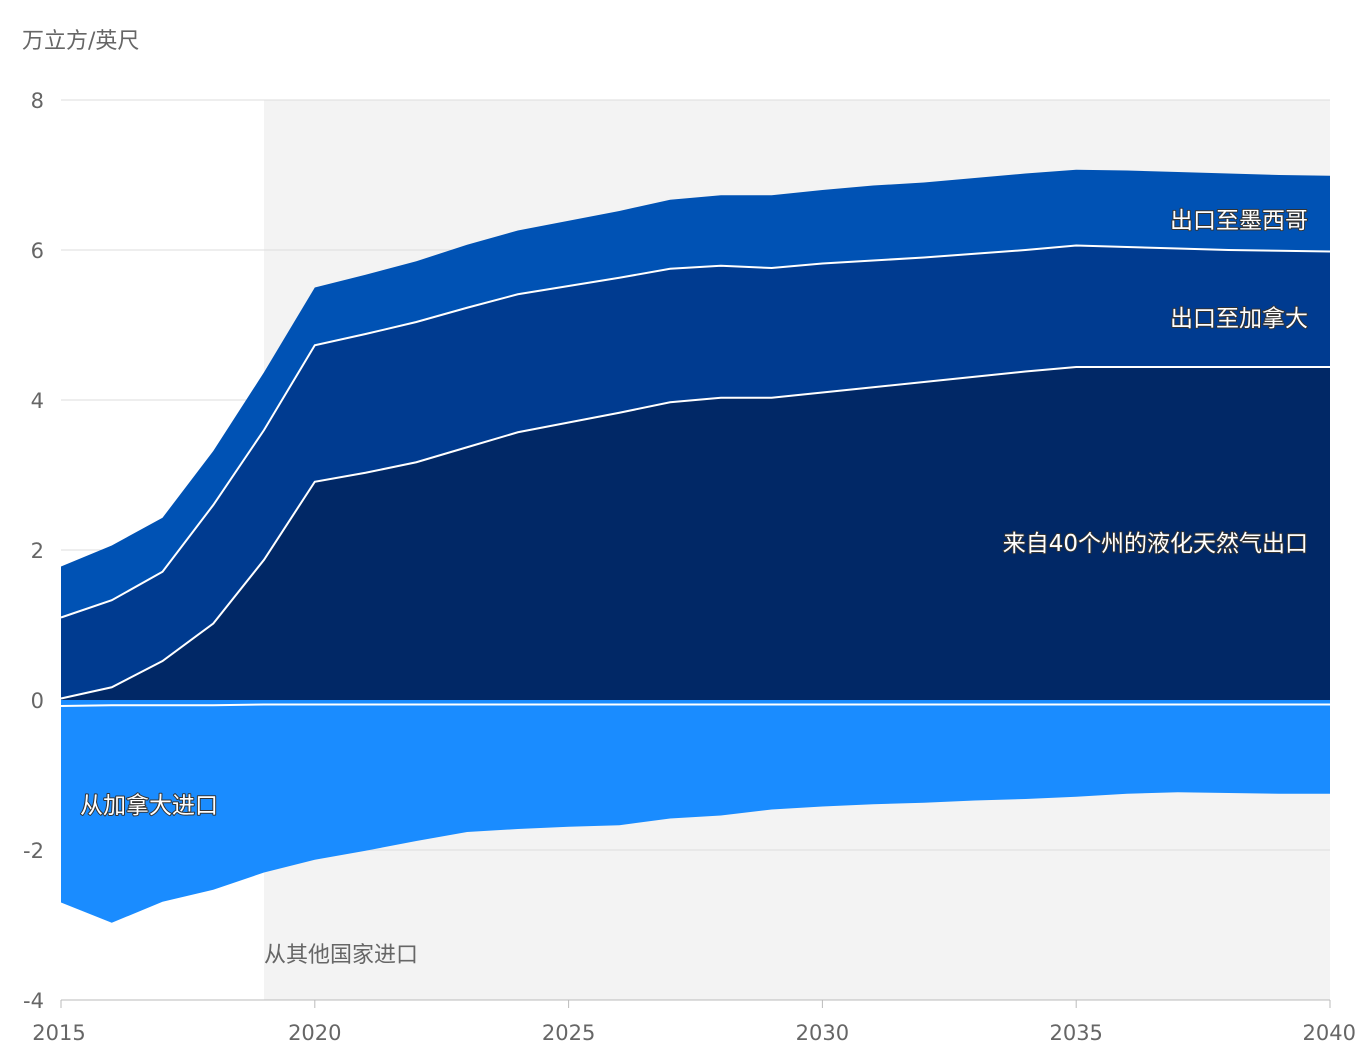  What do you see at coordinates (314, 1033) in the screenshot?
I see `x-tick-label: 2020` at bounding box center [314, 1033].